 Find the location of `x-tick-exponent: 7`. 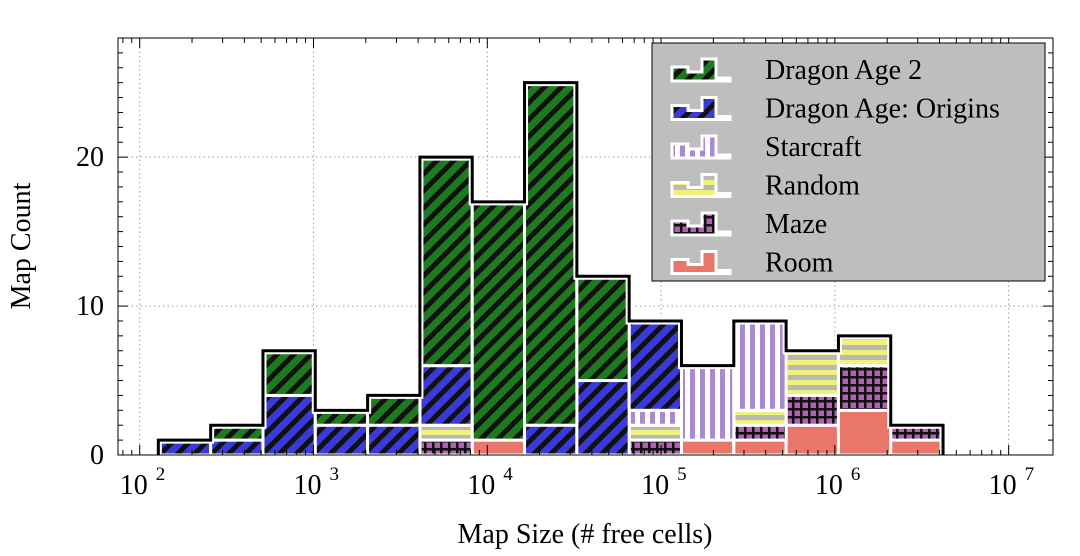

x-tick-exponent: 7 is located at coordinates (1030, 474).